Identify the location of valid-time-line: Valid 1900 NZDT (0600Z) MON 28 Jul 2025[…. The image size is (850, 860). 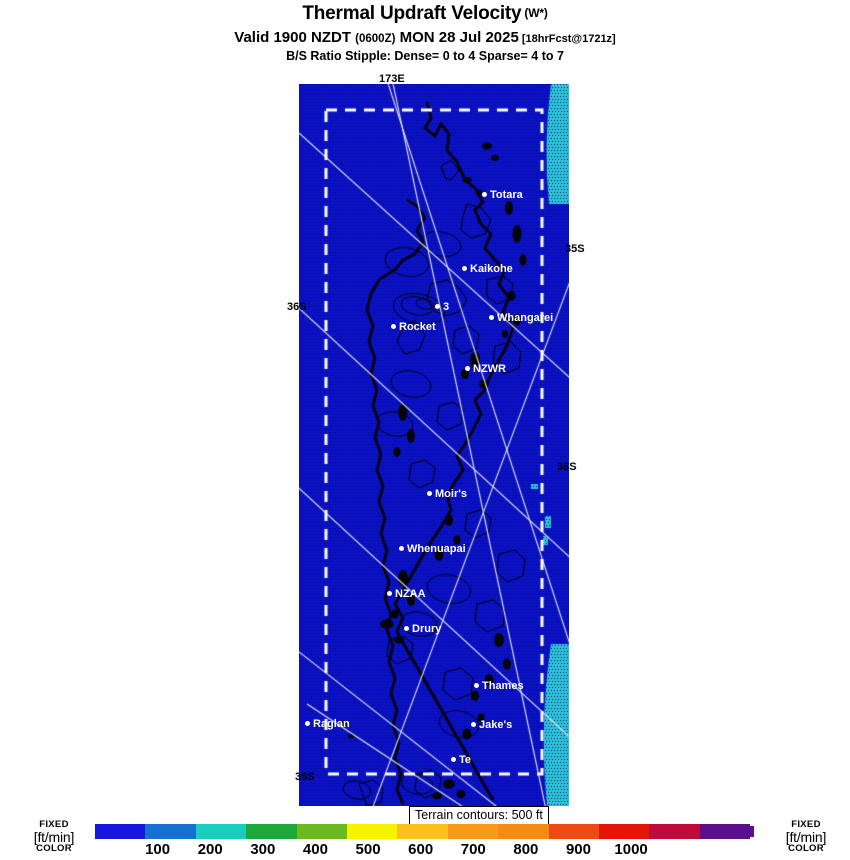
(425, 37).